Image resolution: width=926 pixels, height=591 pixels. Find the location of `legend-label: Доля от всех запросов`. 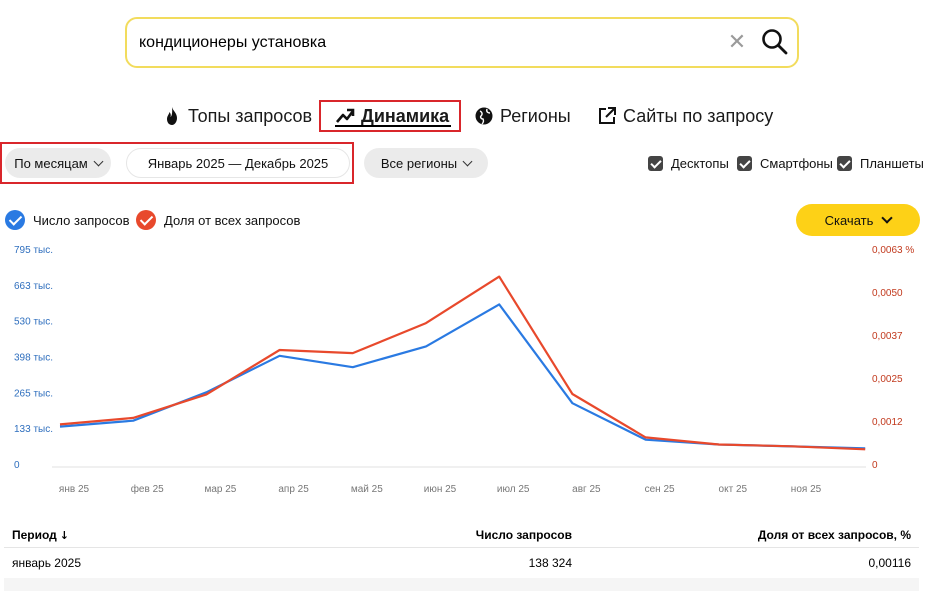

legend-label: Доля от всех запросов is located at coordinates (232, 220).